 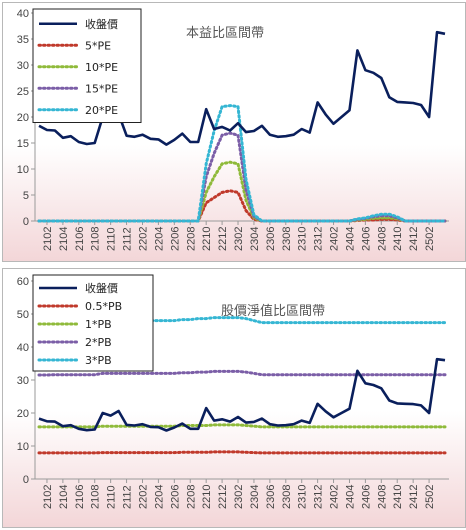 I want to click on legend-label: 2*PB, so click(x=98, y=342).